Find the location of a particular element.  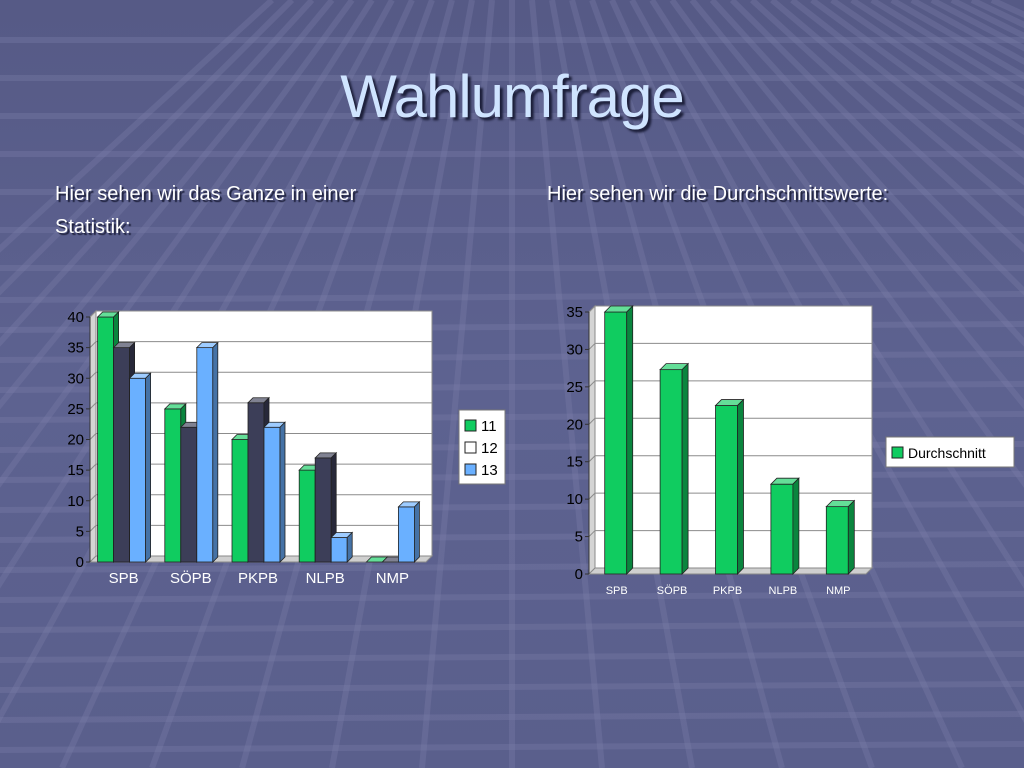

c1-y-tick-label: 30 is located at coordinates (75, 378).